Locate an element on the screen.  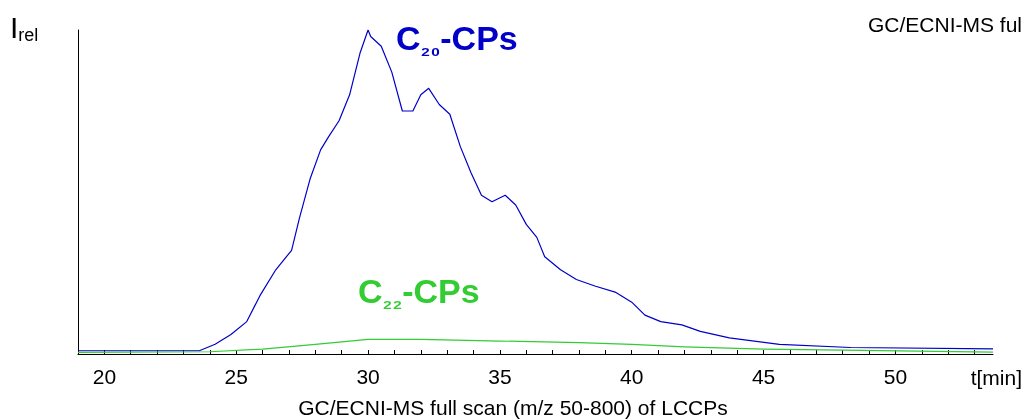
x-tick-label: 25 is located at coordinates (236, 376).